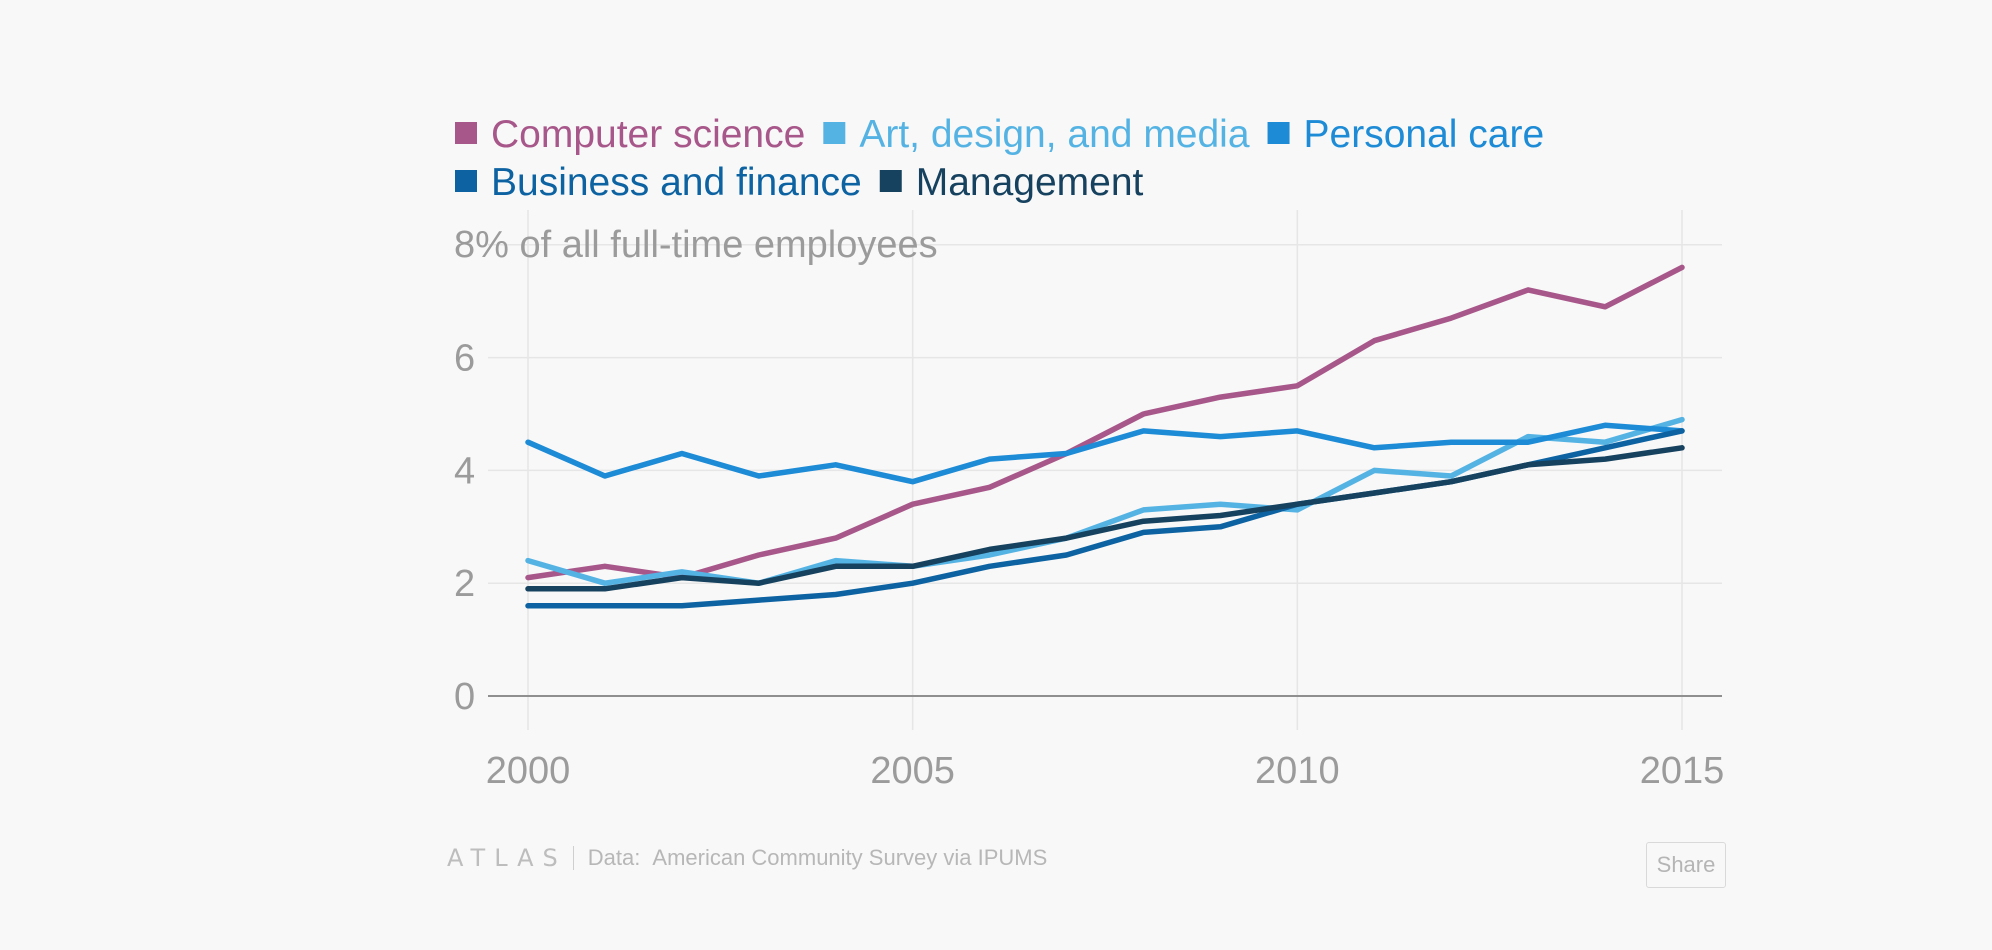  What do you see at coordinates (464, 584) in the screenshot?
I see `y-tick-label: 2` at bounding box center [464, 584].